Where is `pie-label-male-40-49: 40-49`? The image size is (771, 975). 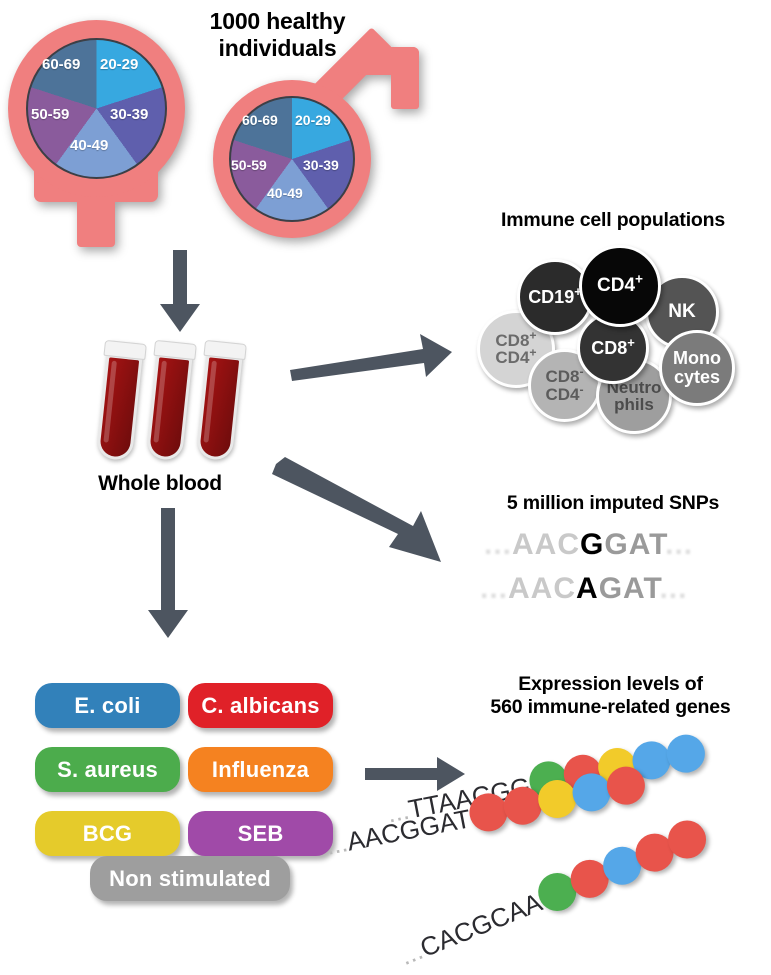 pie-label-male-40-49: 40-49 is located at coordinates (285, 193).